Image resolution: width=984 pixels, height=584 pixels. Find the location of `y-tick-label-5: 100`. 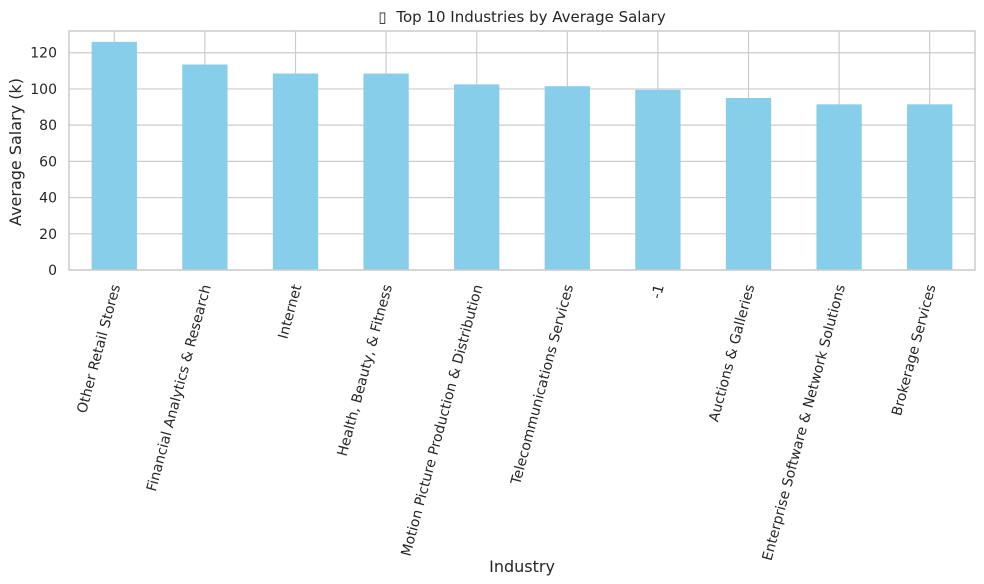

y-tick-label-5: 100 is located at coordinates (43, 90).